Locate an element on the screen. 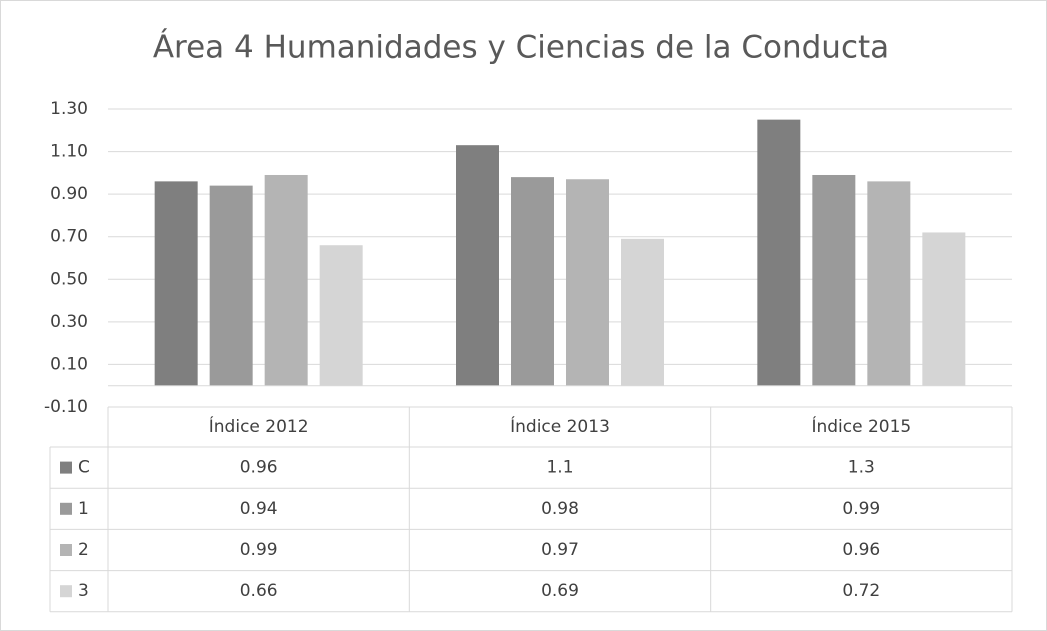 Image resolution: width=1047 pixels, height=631 pixels. legend-label: C is located at coordinates (84, 468).